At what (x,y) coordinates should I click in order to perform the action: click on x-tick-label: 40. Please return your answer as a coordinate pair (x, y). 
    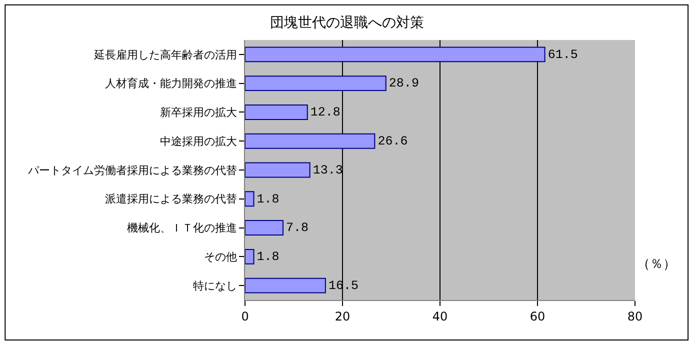
    Looking at the image, I should click on (440, 316).